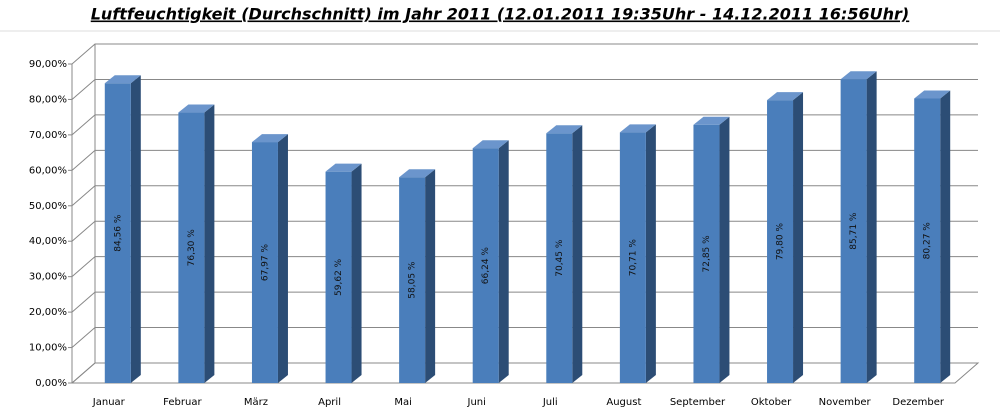 The width and height of the screenshot is (1000, 418). I want to click on bar: 76,30 %, so click(196, 243).